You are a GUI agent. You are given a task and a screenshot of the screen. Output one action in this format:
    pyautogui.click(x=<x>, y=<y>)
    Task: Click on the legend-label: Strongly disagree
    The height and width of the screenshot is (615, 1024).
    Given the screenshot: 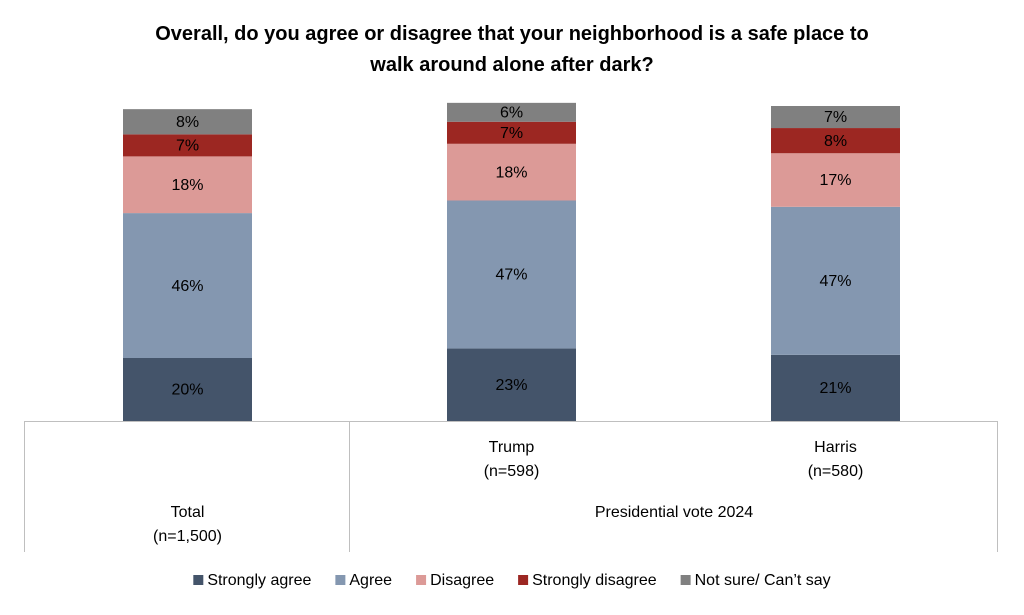 What is the action you would take?
    pyautogui.click(x=594, y=580)
    